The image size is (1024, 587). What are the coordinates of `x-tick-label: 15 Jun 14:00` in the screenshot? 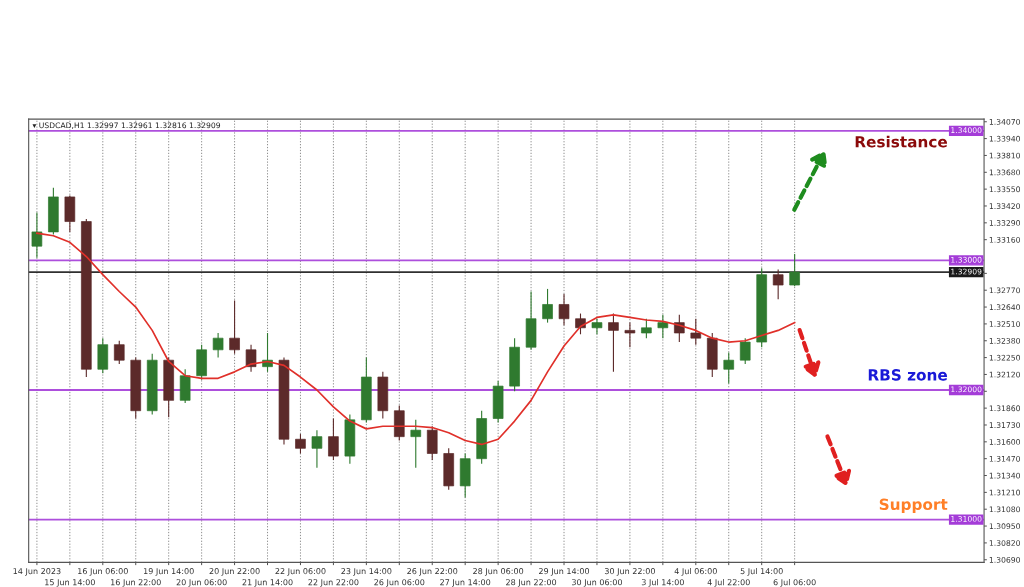 It's located at (70, 583).